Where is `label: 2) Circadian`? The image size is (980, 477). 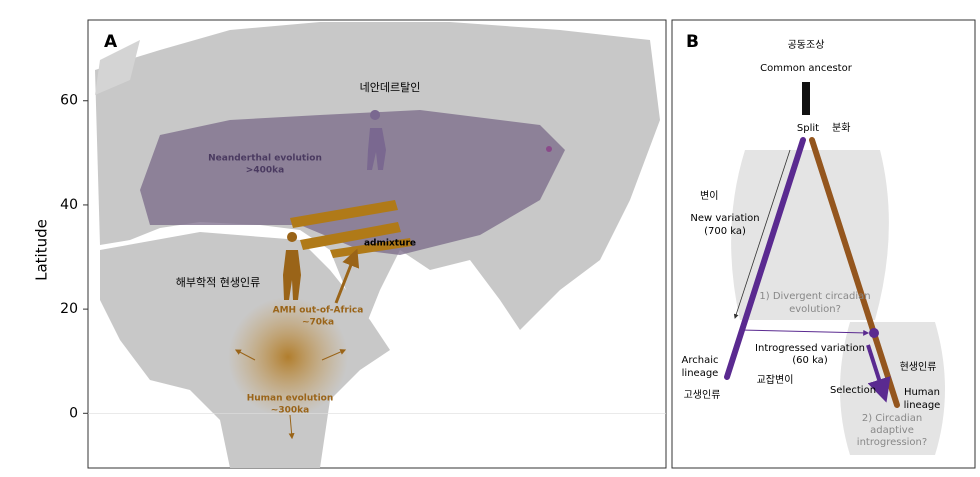
label: 2) Circadian is located at coordinates (892, 418).